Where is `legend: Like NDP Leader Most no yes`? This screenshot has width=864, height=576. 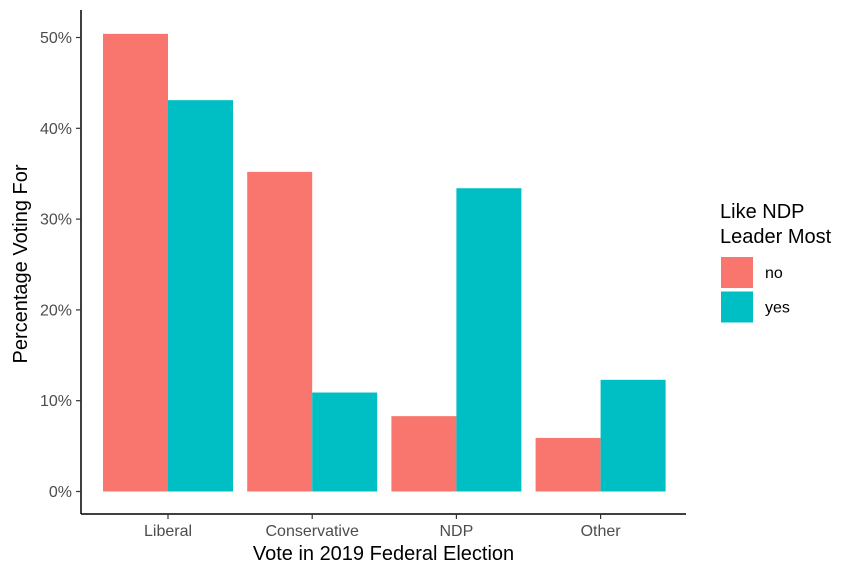 legend: Like NDP Leader Most no yes is located at coordinates (776, 262).